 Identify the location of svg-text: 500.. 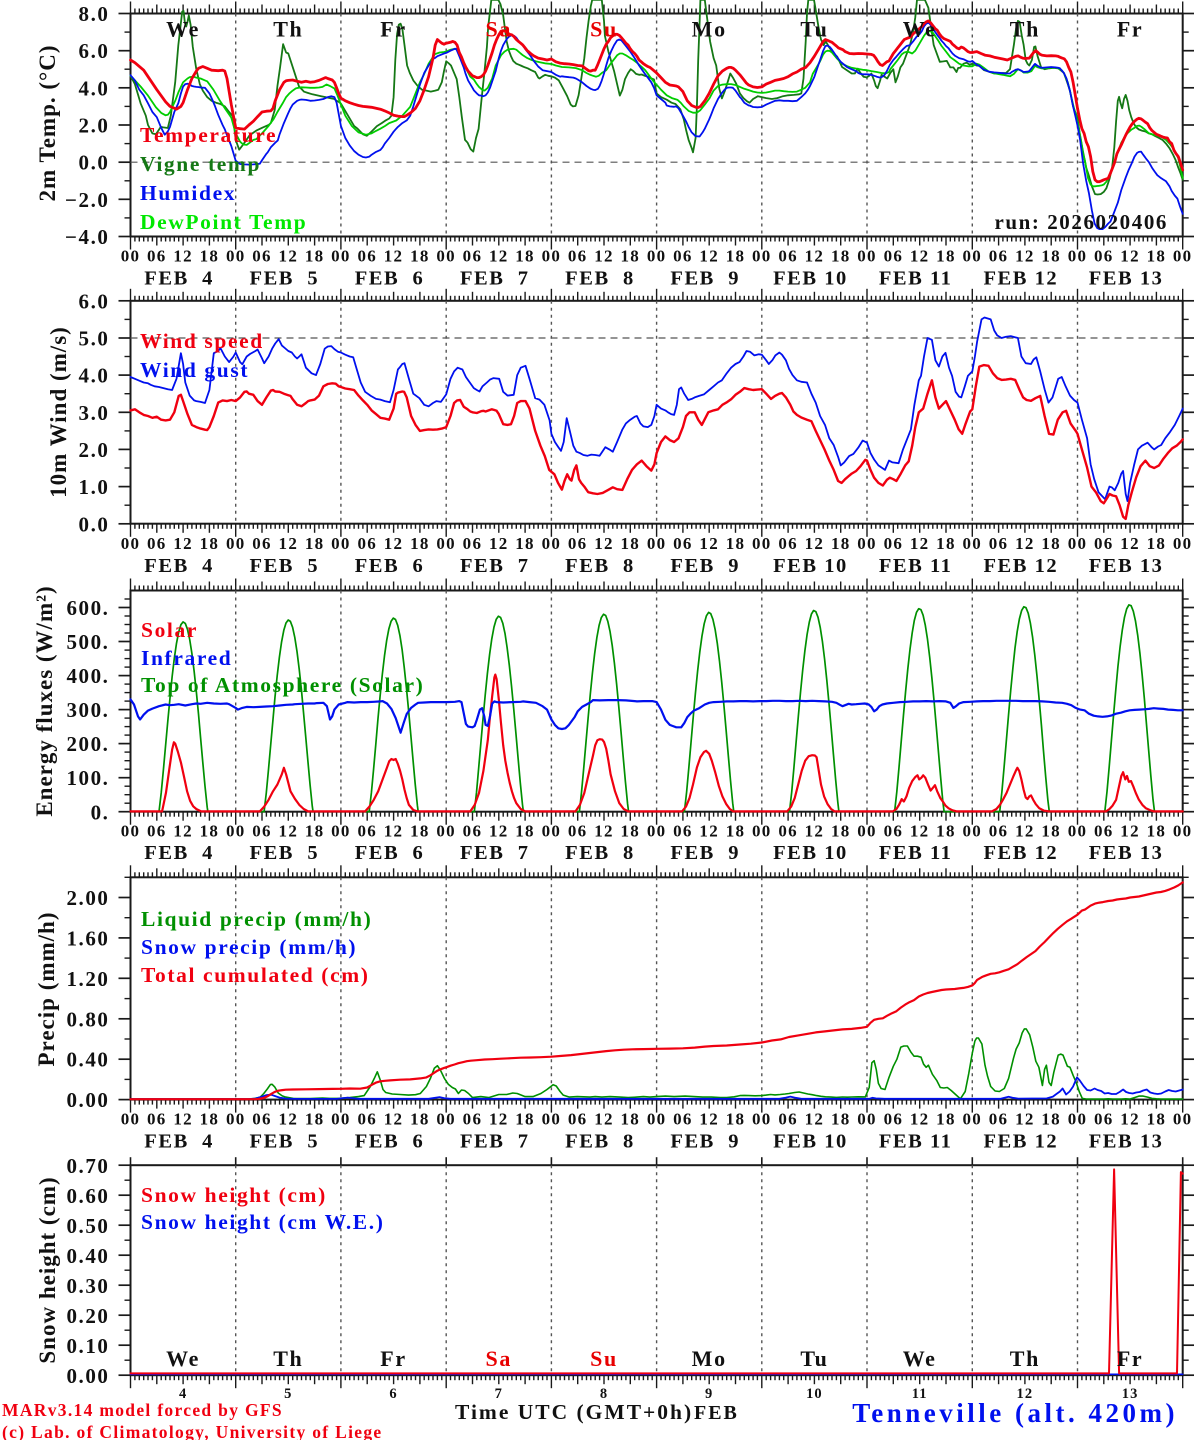
(87, 642).